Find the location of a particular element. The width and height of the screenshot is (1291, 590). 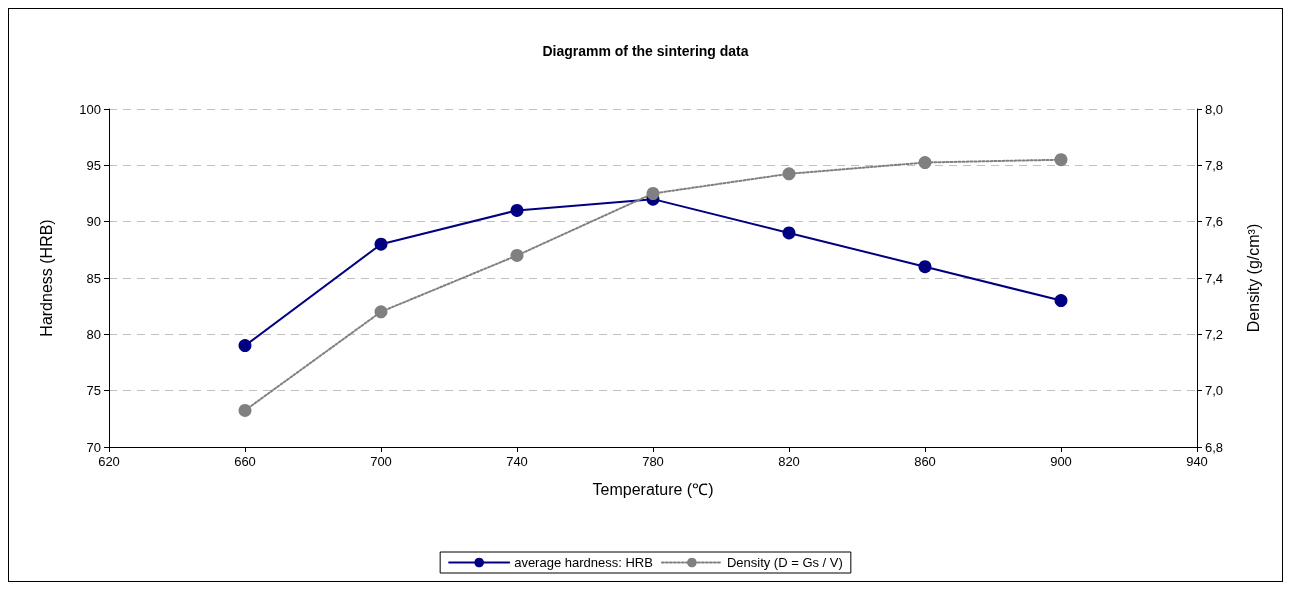

x-tick-label: 900 is located at coordinates (1061, 461).